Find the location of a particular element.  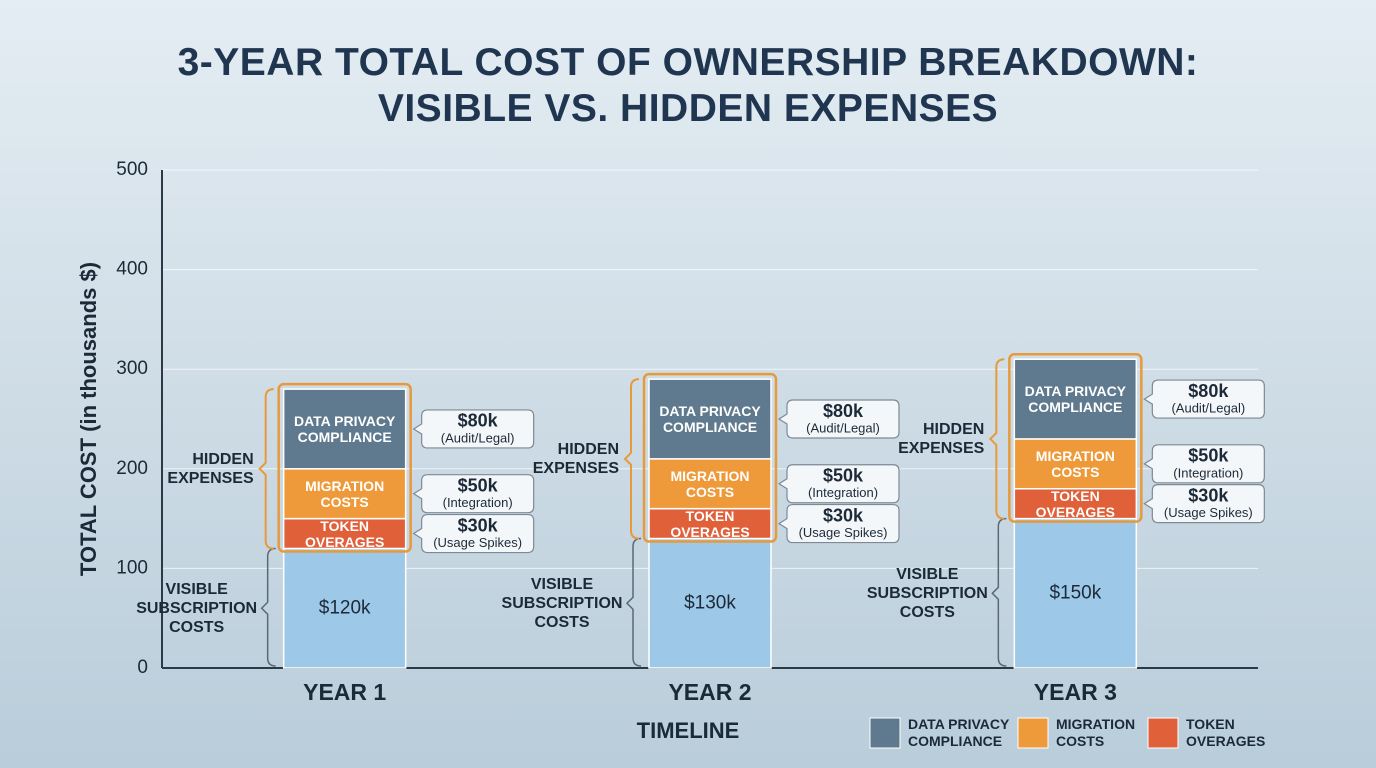

value-label: $130k is located at coordinates (710, 602).